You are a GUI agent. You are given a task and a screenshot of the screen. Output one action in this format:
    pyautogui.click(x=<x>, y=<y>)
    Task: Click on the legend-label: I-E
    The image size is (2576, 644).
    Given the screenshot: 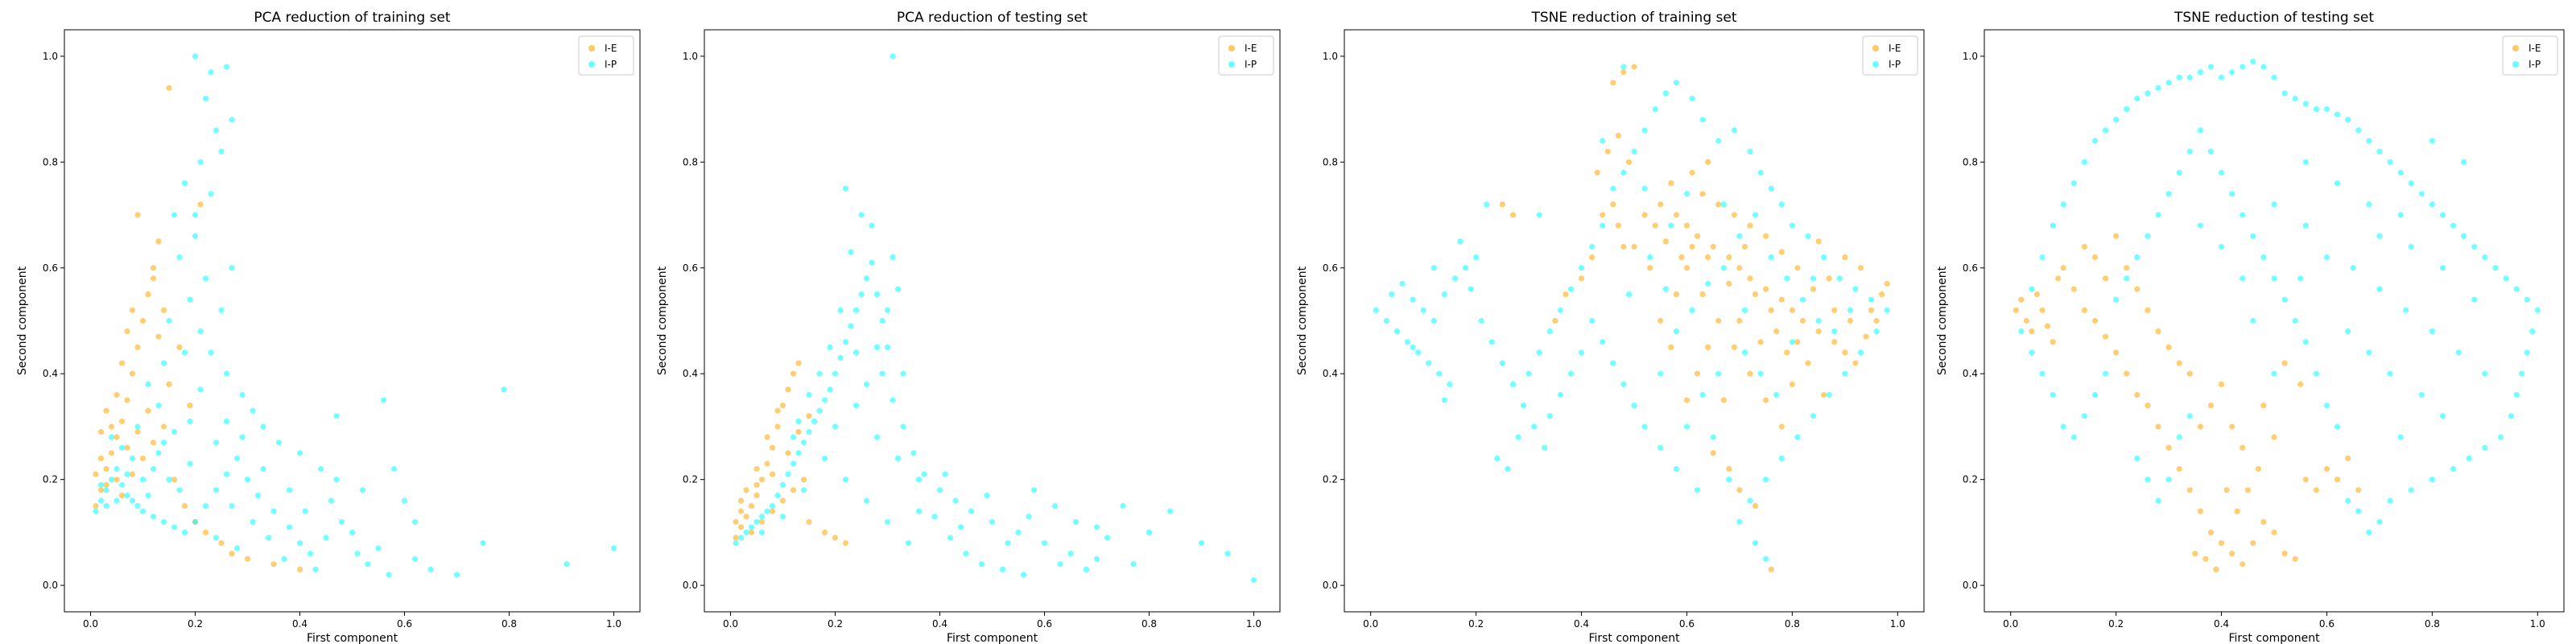 What is the action you would take?
    pyautogui.click(x=2535, y=48)
    